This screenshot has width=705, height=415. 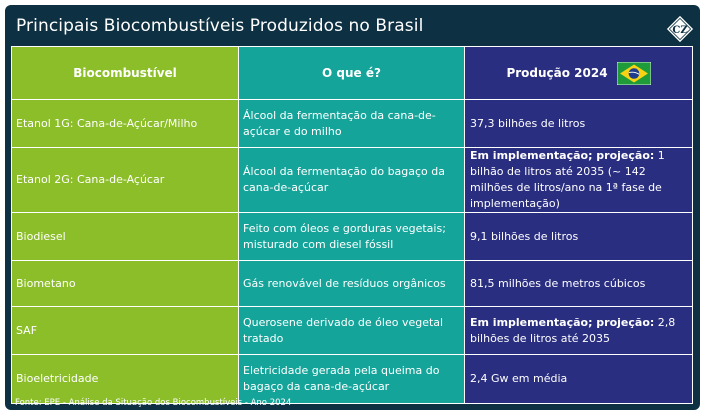 I want to click on fuel-name: Biodiesel, so click(x=125, y=236).